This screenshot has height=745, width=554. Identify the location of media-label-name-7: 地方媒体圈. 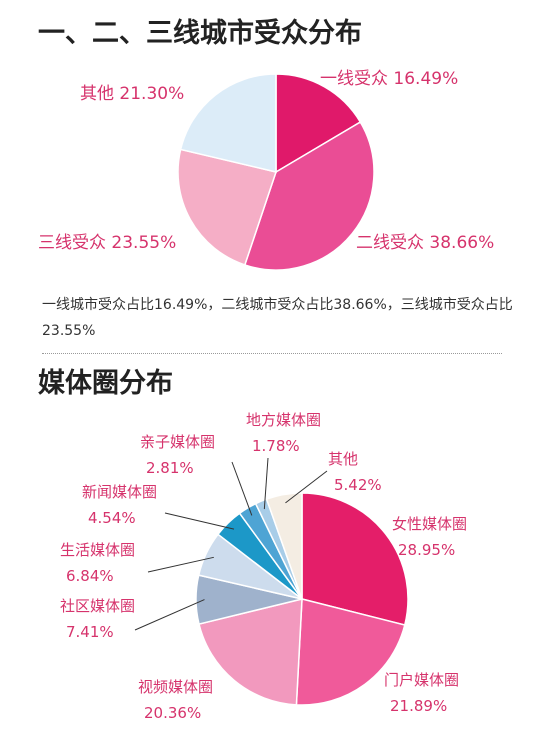
(283, 420).